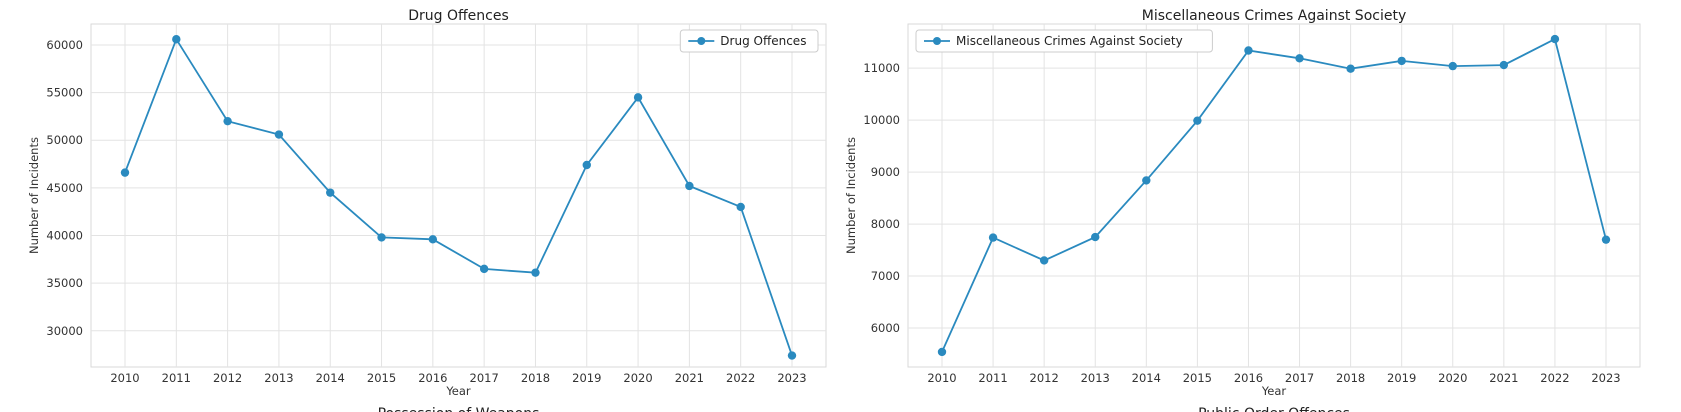 This screenshot has width=1681, height=412. I want to click on legend-label: Drug Offences, so click(763, 41).